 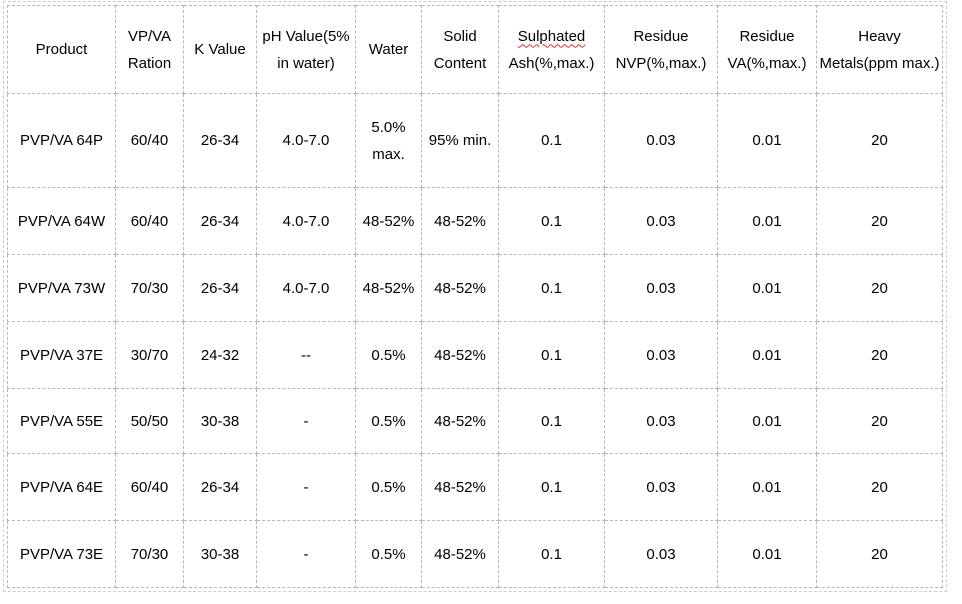 What do you see at coordinates (460, 49) in the screenshot?
I see `col-header-solid-content: Solid Content` at bounding box center [460, 49].